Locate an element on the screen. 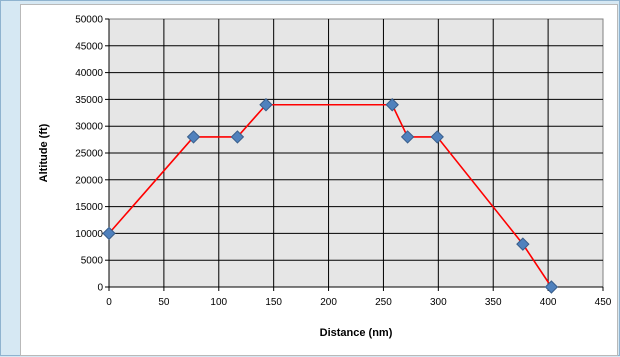 This screenshot has height=357, width=620. x-tick-label: 0 is located at coordinates (109, 302).